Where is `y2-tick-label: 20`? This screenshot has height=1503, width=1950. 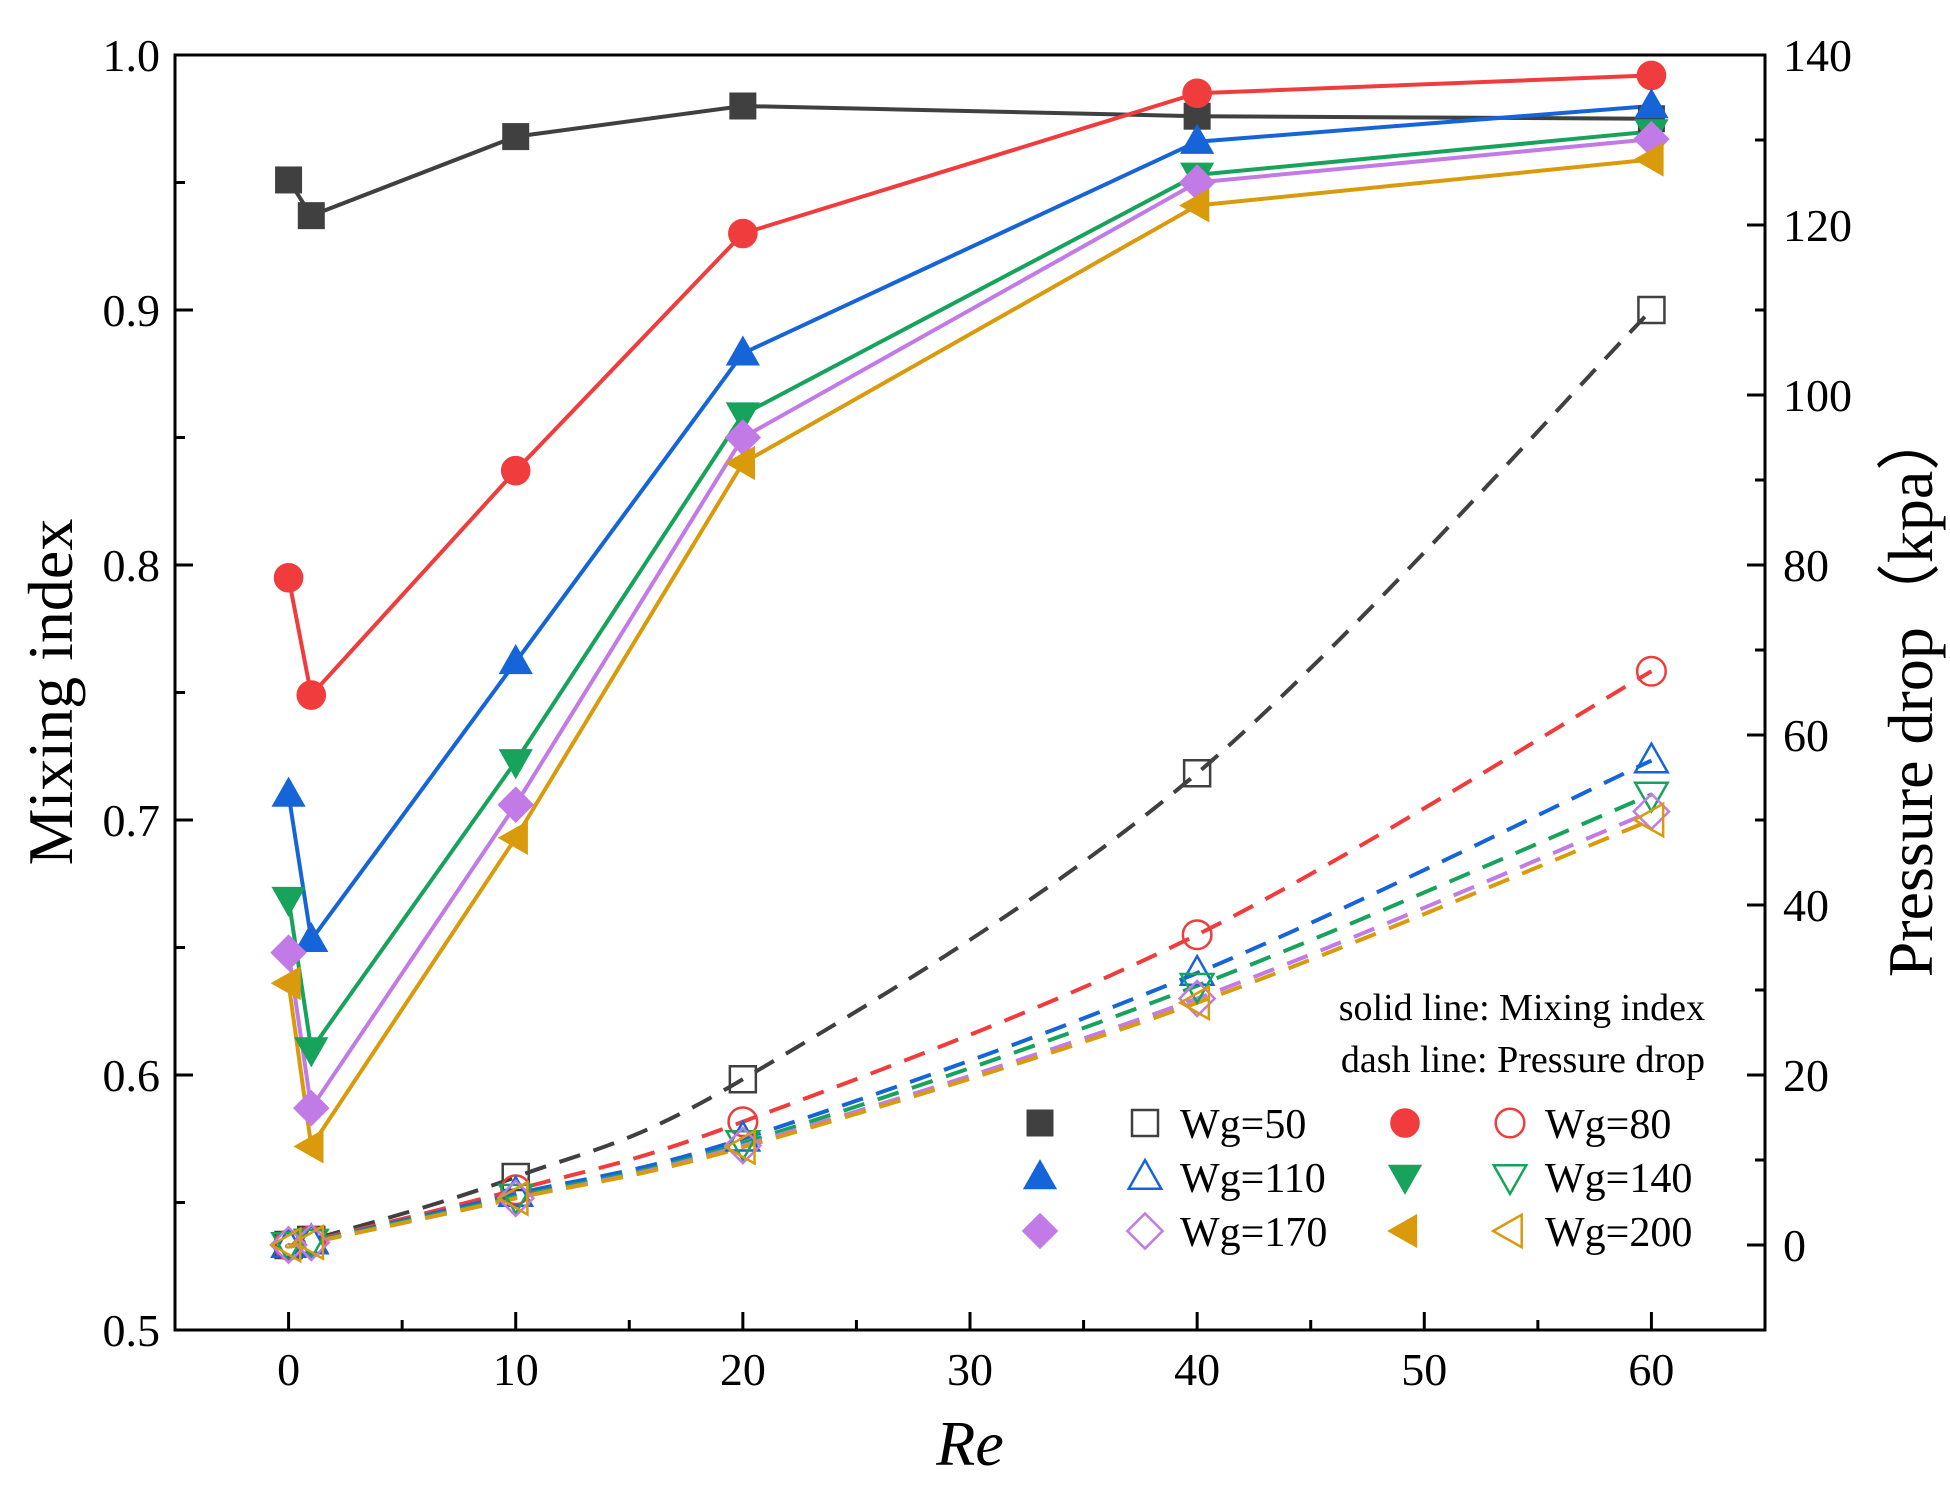
y2-tick-label: 20 is located at coordinates (1806, 1075).